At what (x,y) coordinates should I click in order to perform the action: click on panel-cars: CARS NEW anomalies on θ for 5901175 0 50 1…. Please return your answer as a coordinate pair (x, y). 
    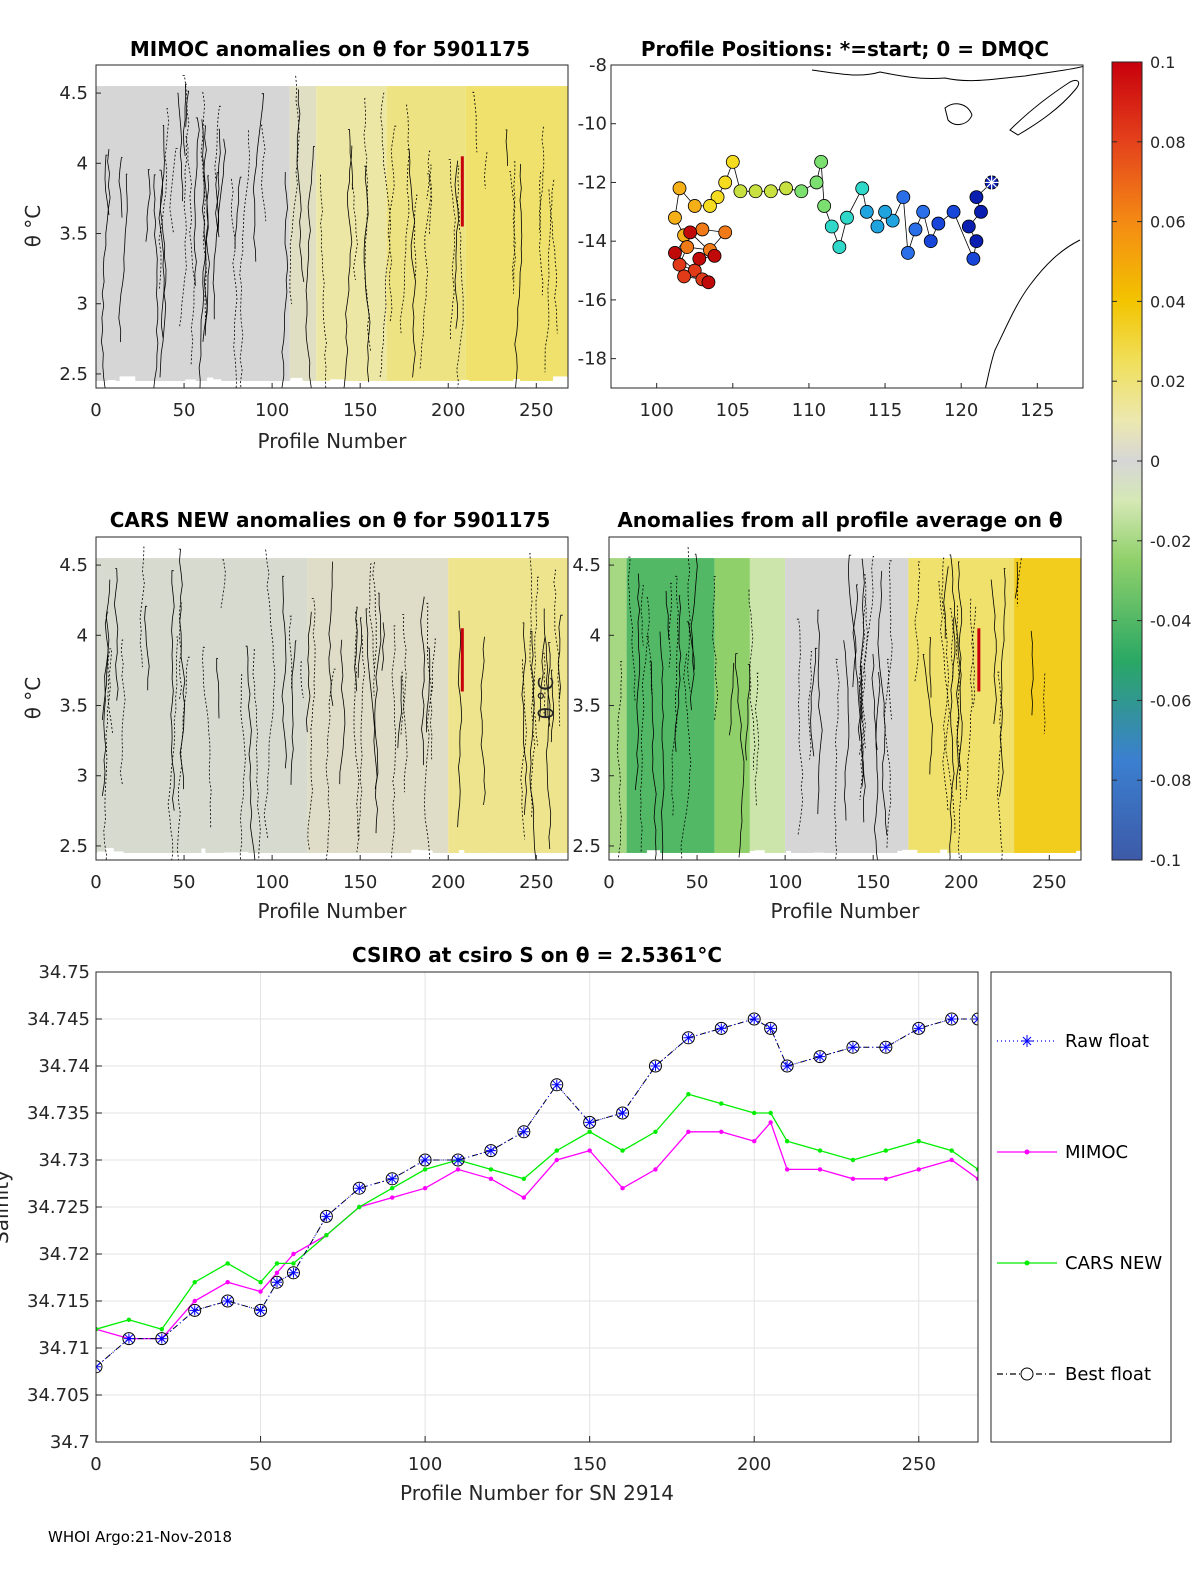
    Looking at the image, I should click on (295, 715).